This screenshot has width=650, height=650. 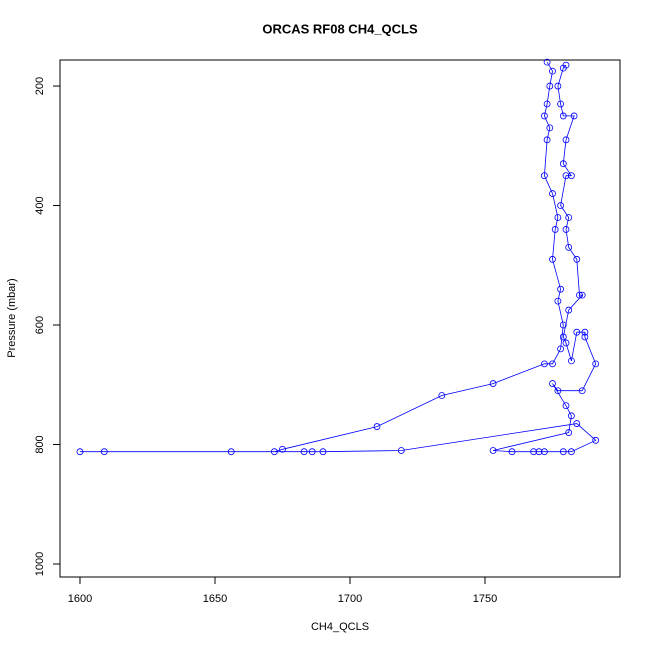 I want to click on y-axis-label: Pressure (mbar), so click(x=12, y=317).